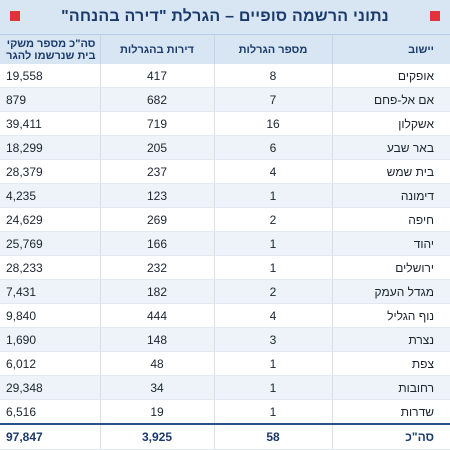 The image size is (450, 450). Describe the element at coordinates (390, 99) in the screenshot. I see `cell-city: אם אל-פחם` at that location.